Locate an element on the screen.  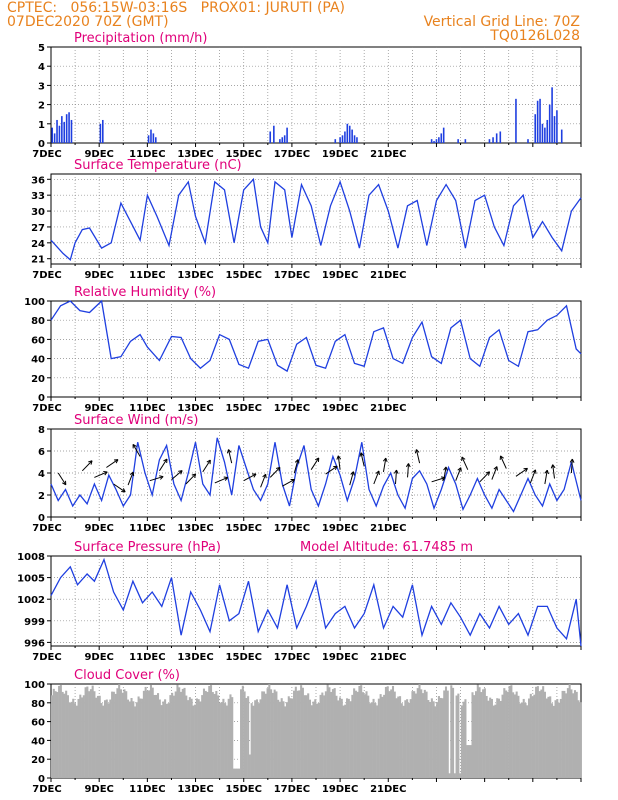
y-tick-label: 60 is located at coordinates (38, 723).